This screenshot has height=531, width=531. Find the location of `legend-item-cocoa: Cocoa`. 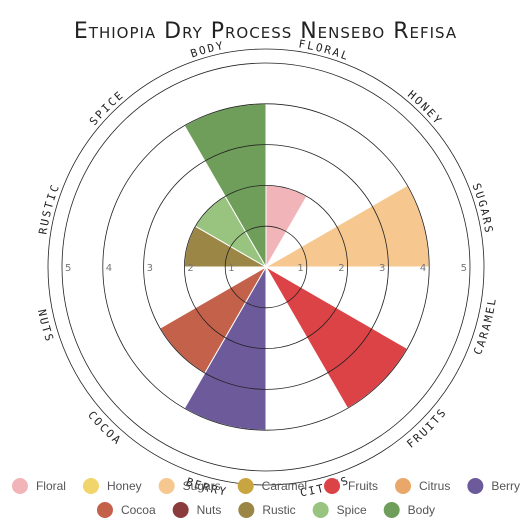

legend-item-cocoa: Cocoa is located at coordinates (126, 510).